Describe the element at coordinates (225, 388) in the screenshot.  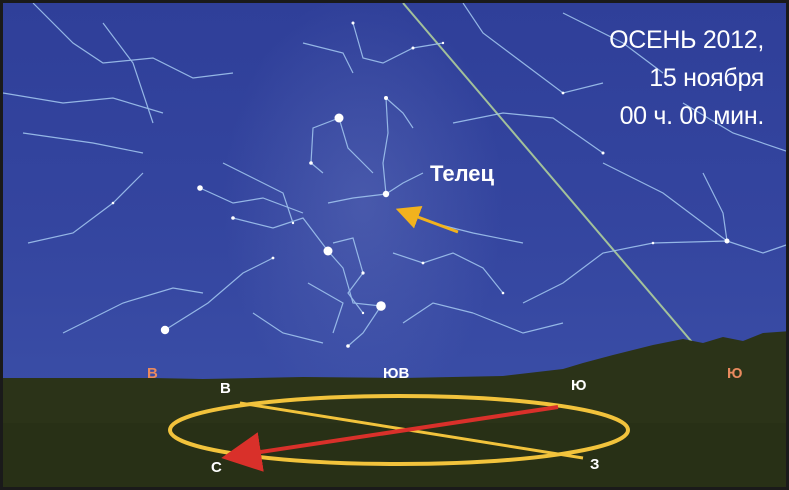
I see `compass-label-east: В` at that location.